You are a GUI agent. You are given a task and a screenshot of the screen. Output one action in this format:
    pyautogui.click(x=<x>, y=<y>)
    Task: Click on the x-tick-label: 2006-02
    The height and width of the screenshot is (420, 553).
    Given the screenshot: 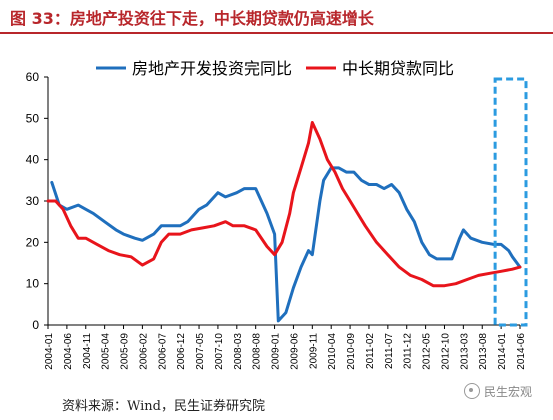 What is the action you would take?
    pyautogui.click(x=143, y=351)
    